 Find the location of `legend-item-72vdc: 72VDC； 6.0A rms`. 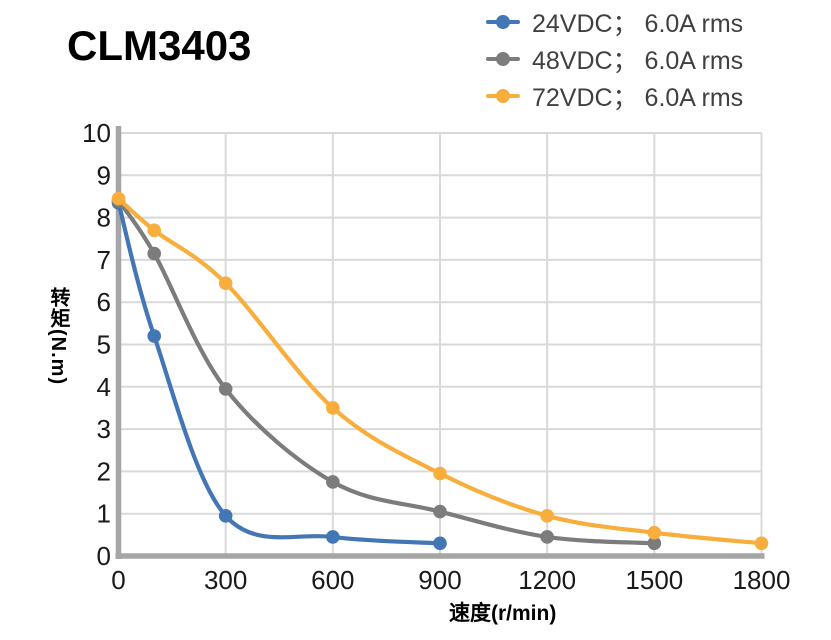

legend-item-72vdc: 72VDC； 6.0A rms is located at coordinates (614, 95).